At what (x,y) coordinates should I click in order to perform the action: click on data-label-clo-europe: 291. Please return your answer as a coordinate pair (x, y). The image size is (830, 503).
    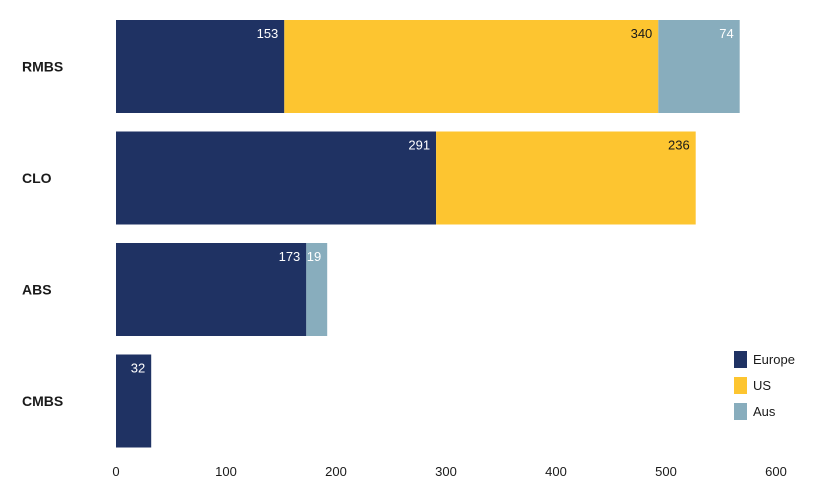
    Looking at the image, I should click on (419, 145).